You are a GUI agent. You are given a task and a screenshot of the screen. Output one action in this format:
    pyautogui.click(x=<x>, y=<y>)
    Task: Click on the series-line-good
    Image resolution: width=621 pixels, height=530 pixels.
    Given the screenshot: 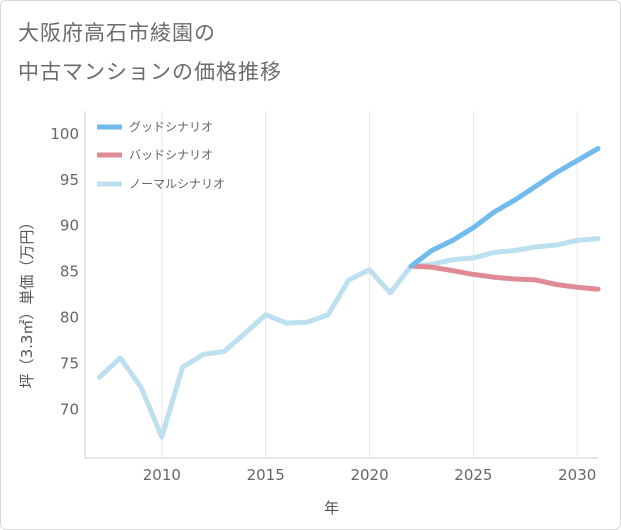 What is the action you would take?
    pyautogui.click(x=504, y=207)
    